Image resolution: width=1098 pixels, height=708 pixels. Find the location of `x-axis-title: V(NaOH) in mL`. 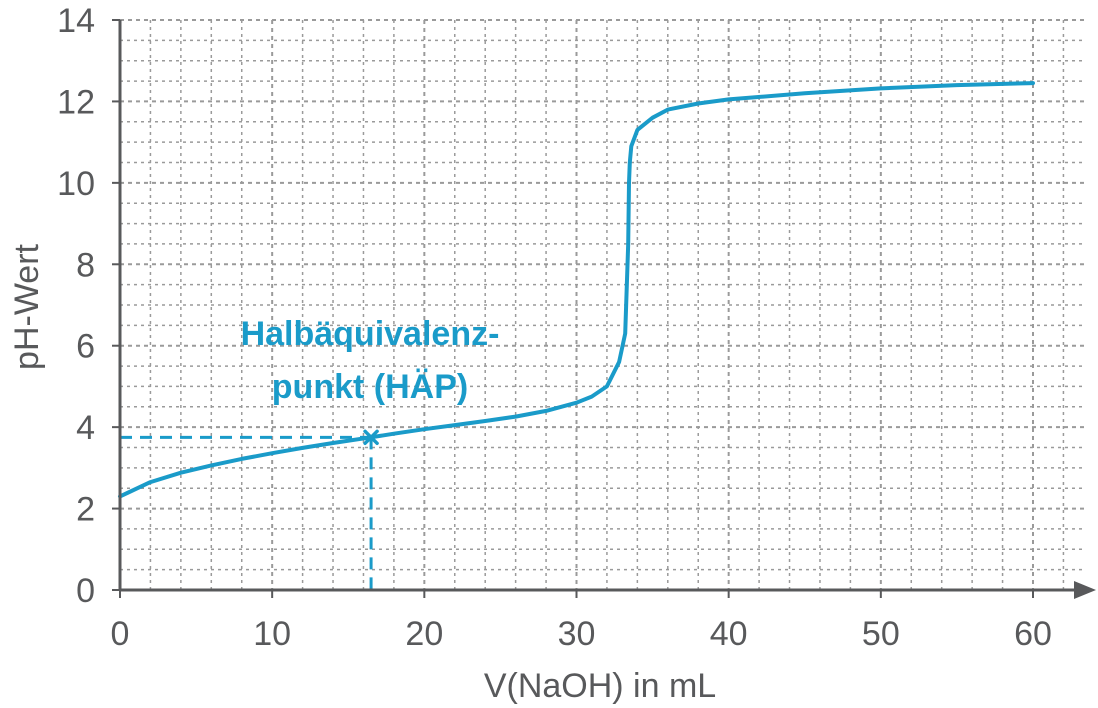

x-axis-title: V(NaOH) in mL is located at coordinates (600, 686).